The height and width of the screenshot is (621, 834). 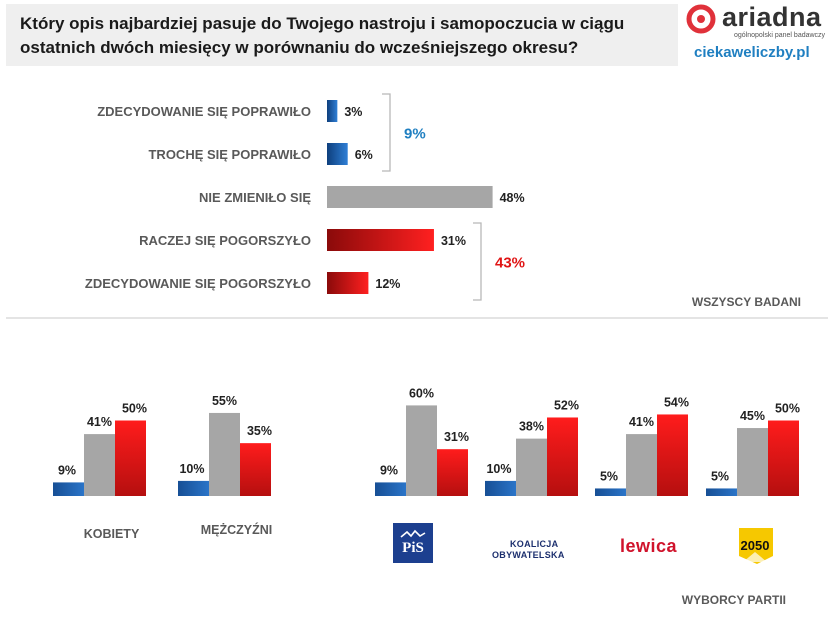 I want to click on polska-2050-logo: 2050, so click(x=755, y=546).